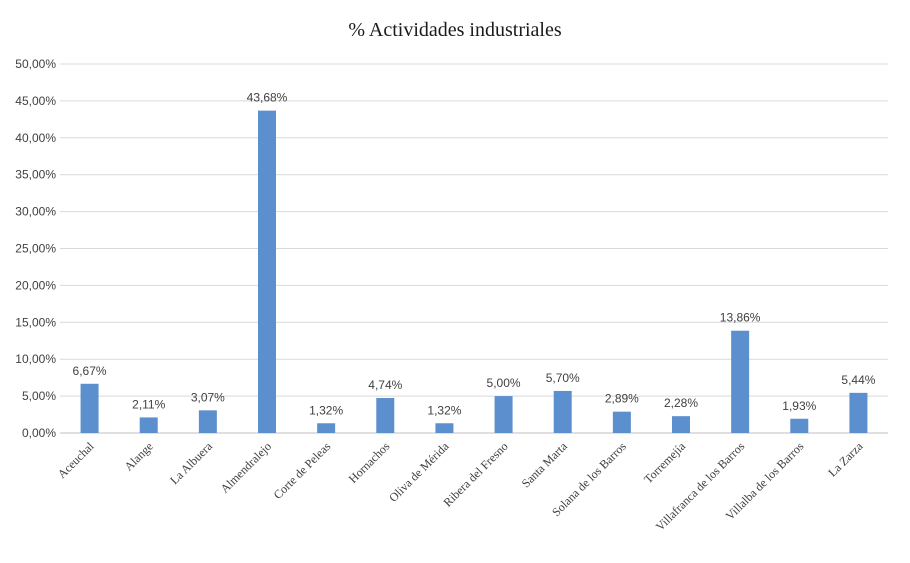  Describe the element at coordinates (385, 385) in the screenshot. I see `data-label: 4,74%` at that location.